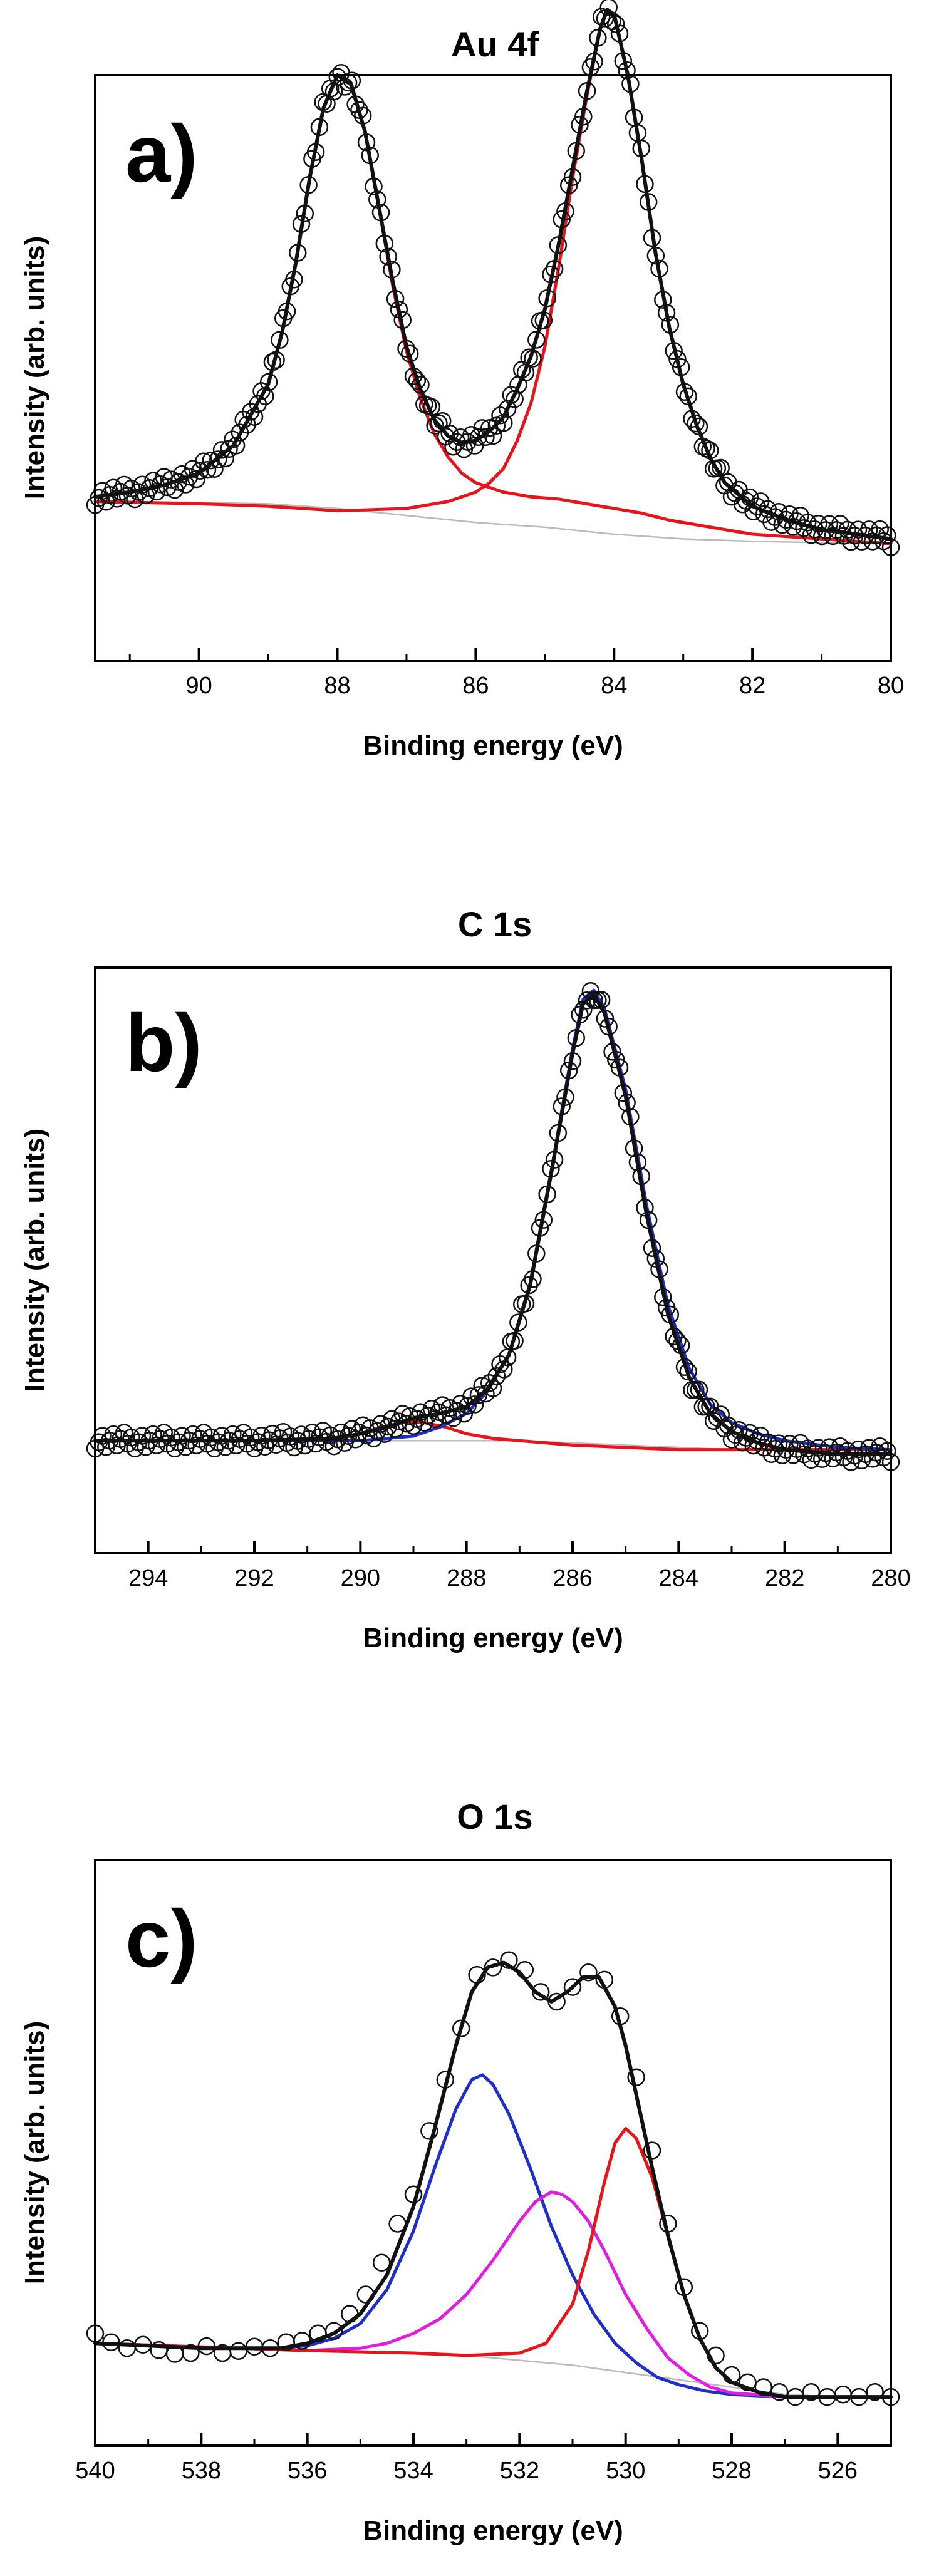  What do you see at coordinates (360, 1578) in the screenshot?
I see `x-tick-label: 290` at bounding box center [360, 1578].